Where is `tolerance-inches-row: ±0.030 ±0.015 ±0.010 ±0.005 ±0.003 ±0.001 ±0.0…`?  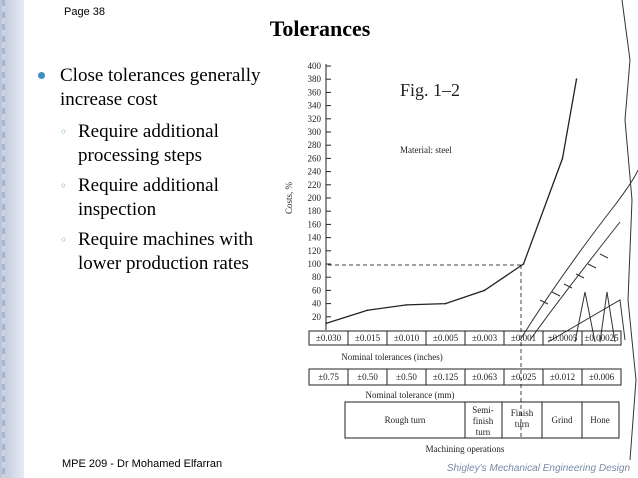 tolerance-inches-row: ±0.030 ±0.015 ±0.010 ±0.005 ±0.003 ±0.001 ±0.0… is located at coordinates (465, 338).